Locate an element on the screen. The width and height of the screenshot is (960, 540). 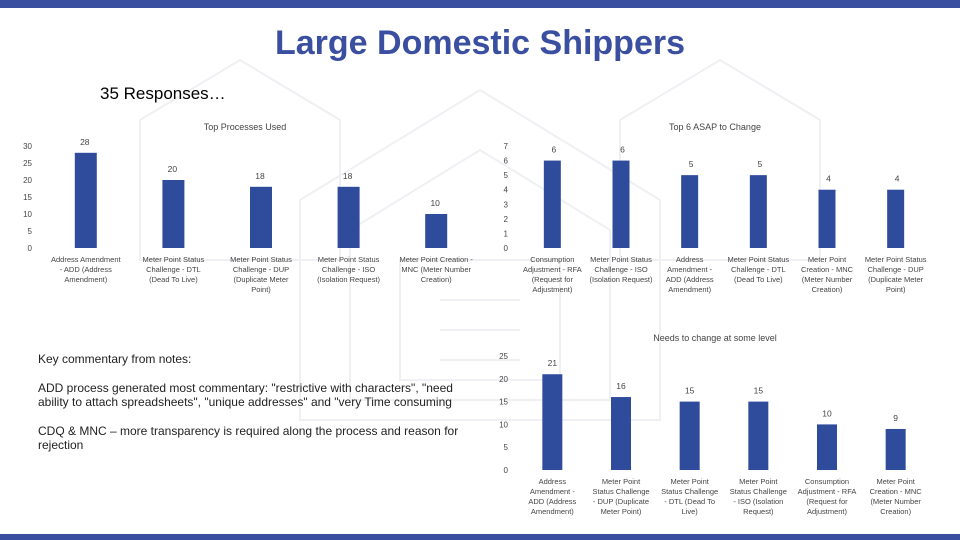
chart-title: Top 6 ASAP to Change is located at coordinates (715, 127).